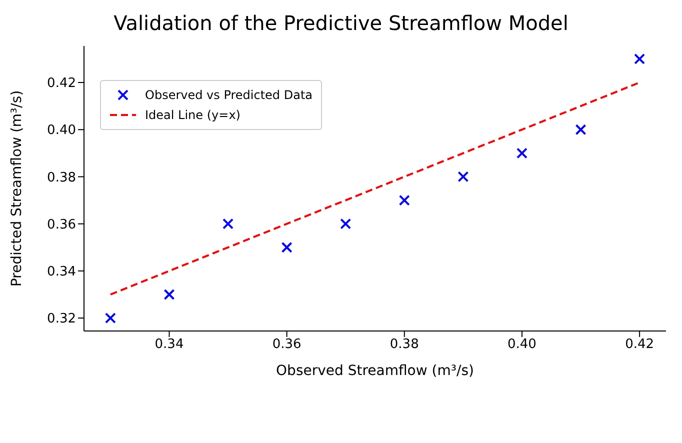 This screenshot has width=682, height=443. What do you see at coordinates (61, 272) in the screenshot?
I see `y-tick-label: 0.34` at bounding box center [61, 272].